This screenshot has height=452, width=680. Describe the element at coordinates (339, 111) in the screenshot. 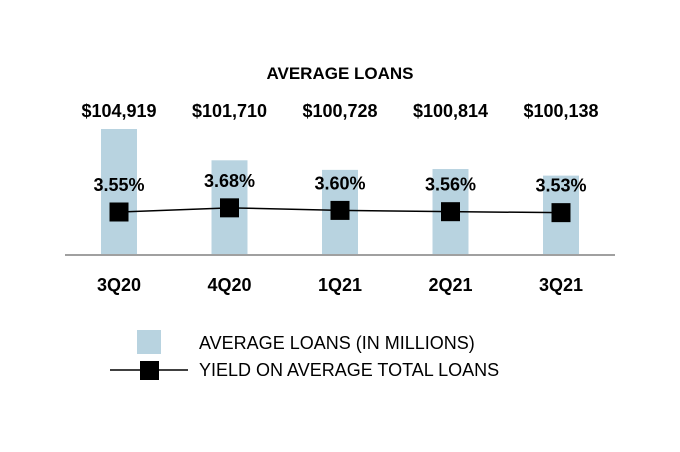

I see `bar-value-label: $100,728` at that location.